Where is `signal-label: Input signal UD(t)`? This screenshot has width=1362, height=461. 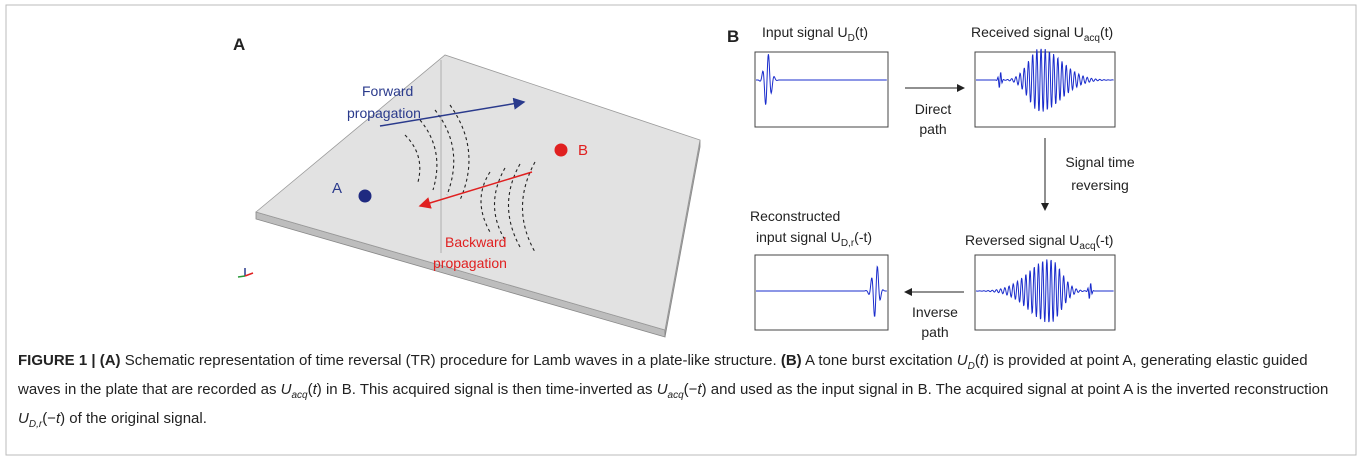
signal-label: Input signal UD(t) is located at coordinates (815, 34).